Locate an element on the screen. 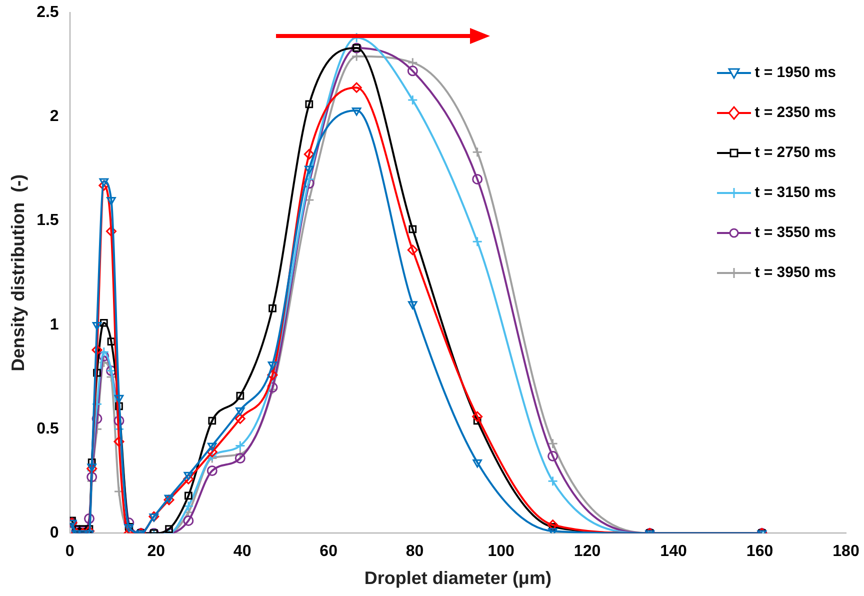 This screenshot has height=596, width=864. y-tick-label: 2 is located at coordinates (54, 117).